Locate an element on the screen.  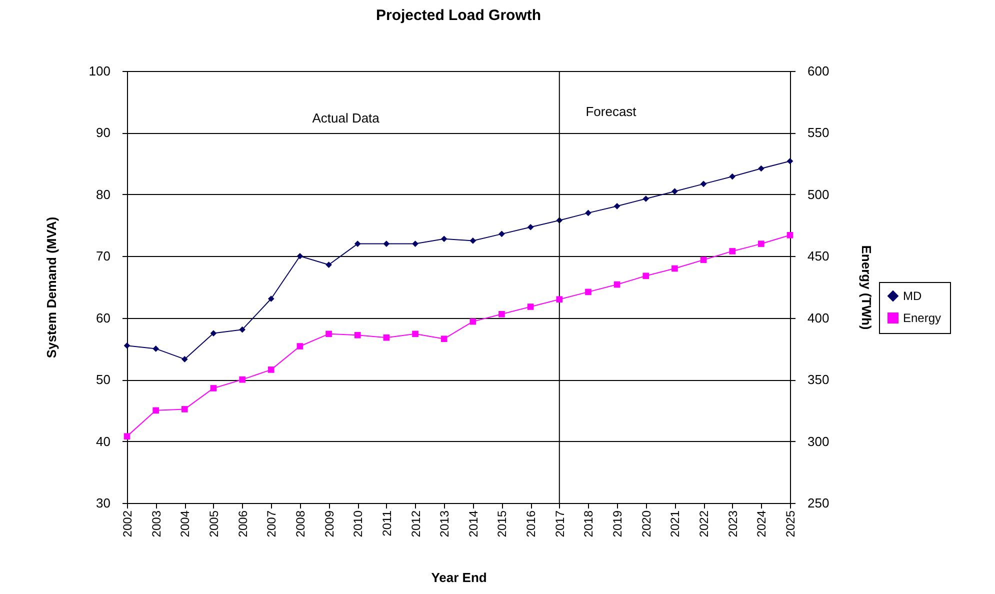
annotation: Actual Data is located at coordinates (346, 118).